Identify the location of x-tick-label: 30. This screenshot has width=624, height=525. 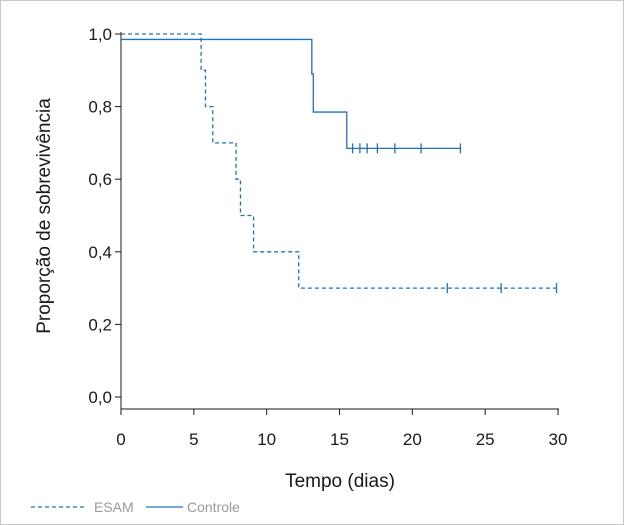
(558, 439).